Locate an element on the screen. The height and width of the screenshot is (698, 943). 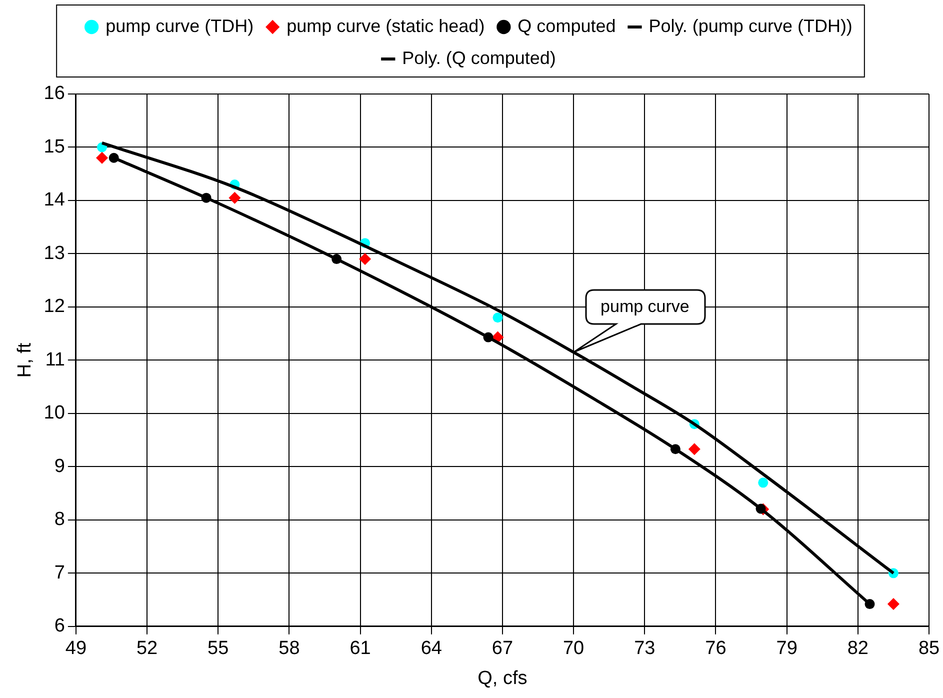
x-tick-label: 67 is located at coordinates (503, 649).